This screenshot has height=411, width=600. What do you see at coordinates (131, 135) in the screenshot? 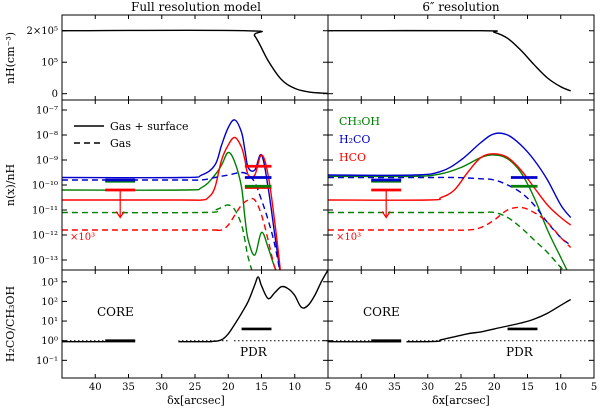
I see `style-legend: Gas + surface Gas` at bounding box center [131, 135].